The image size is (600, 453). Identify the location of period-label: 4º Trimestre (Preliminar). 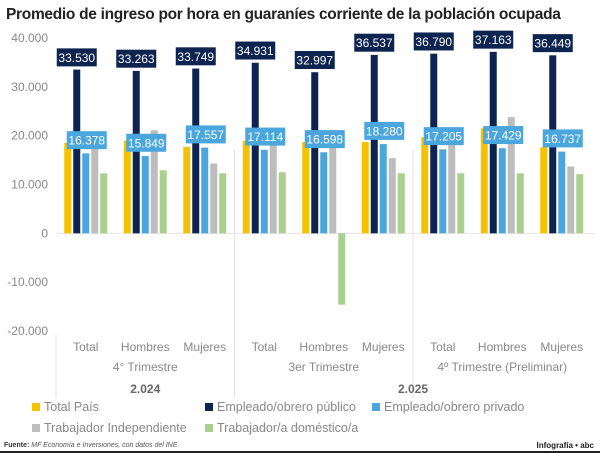
(502, 367).